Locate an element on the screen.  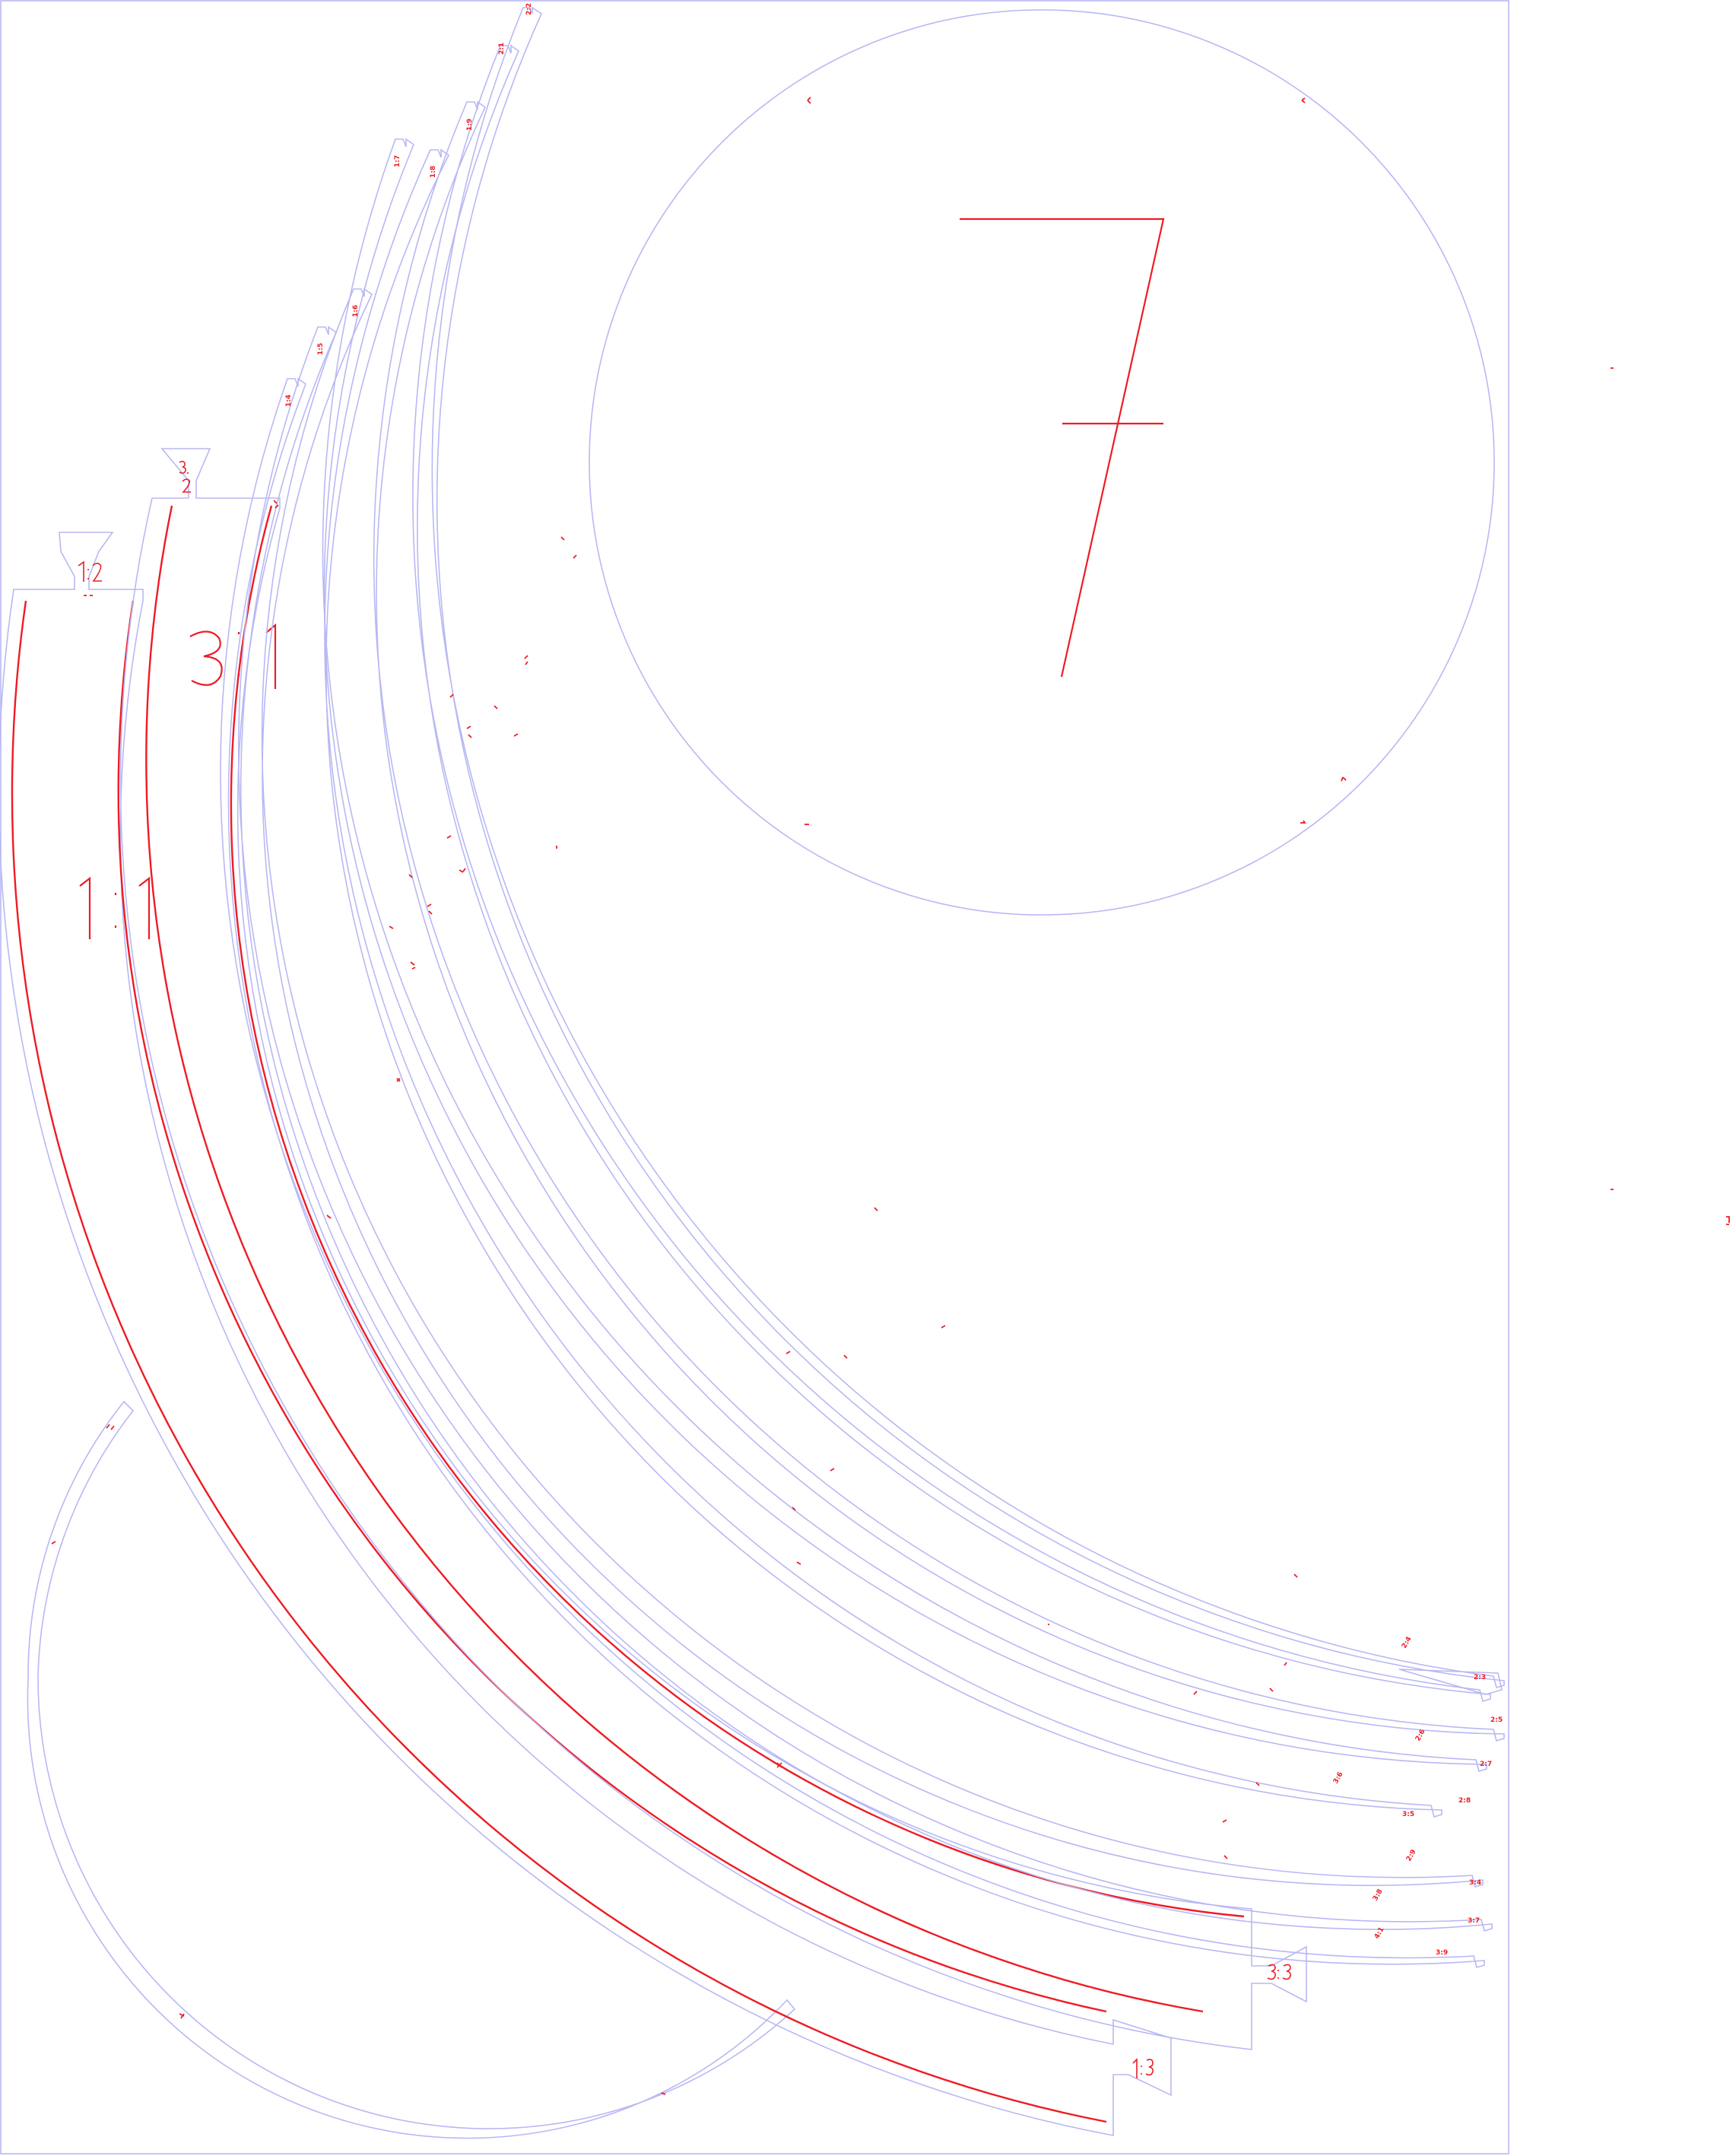
disc-alignment-marks is located at coordinates (1076, 461).